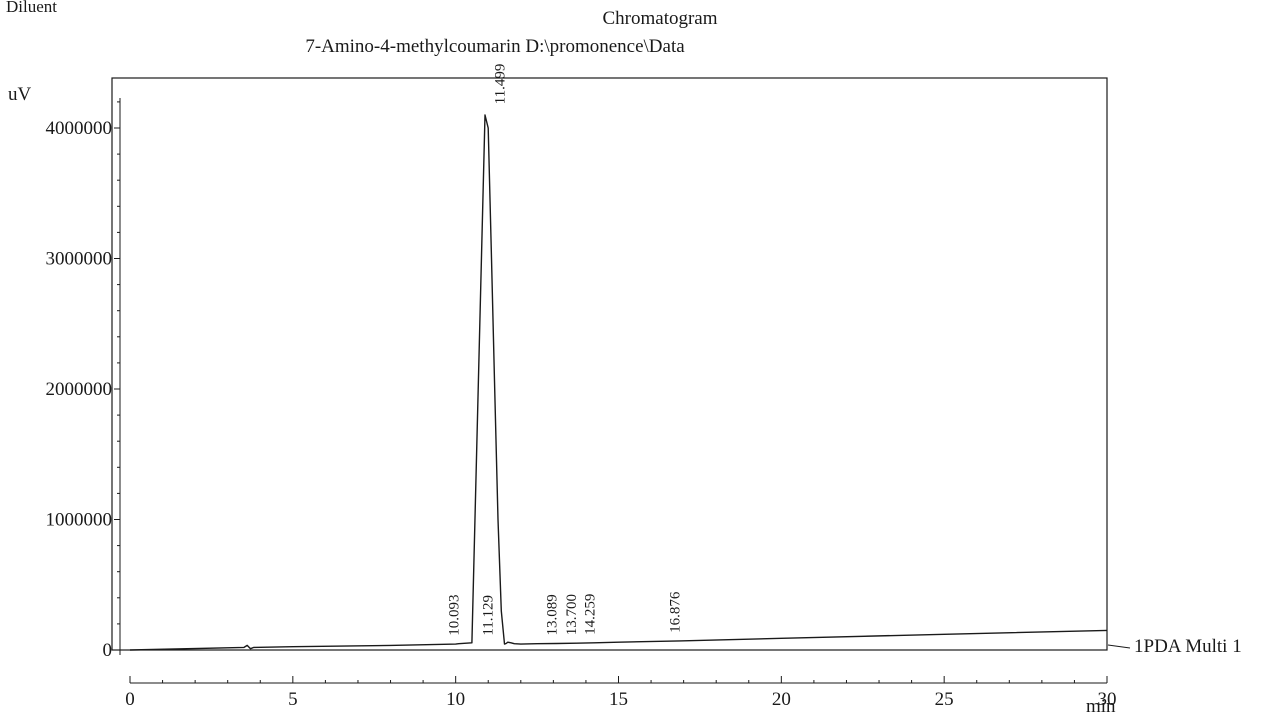 This screenshot has width=1266, height=719. What do you see at coordinates (20, 94) in the screenshot?
I see `y-axis-label: uV` at bounding box center [20, 94].